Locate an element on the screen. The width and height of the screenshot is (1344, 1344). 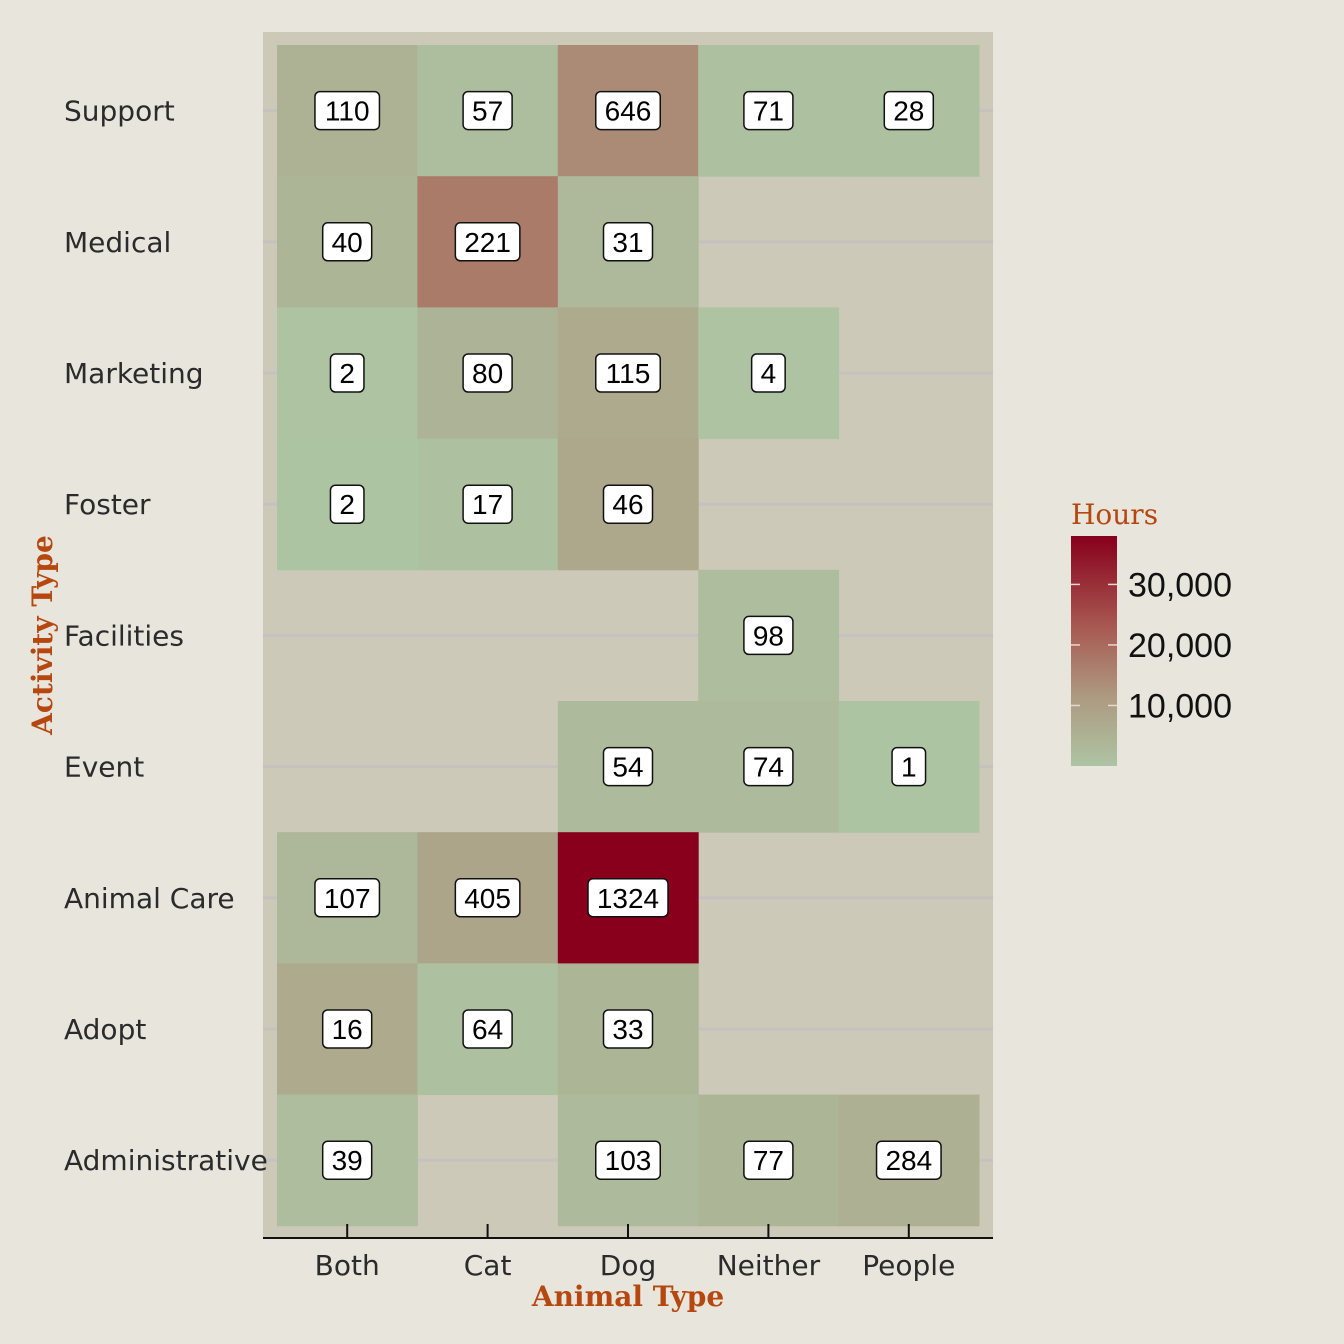
cell-label: 64 is located at coordinates (487, 1029).